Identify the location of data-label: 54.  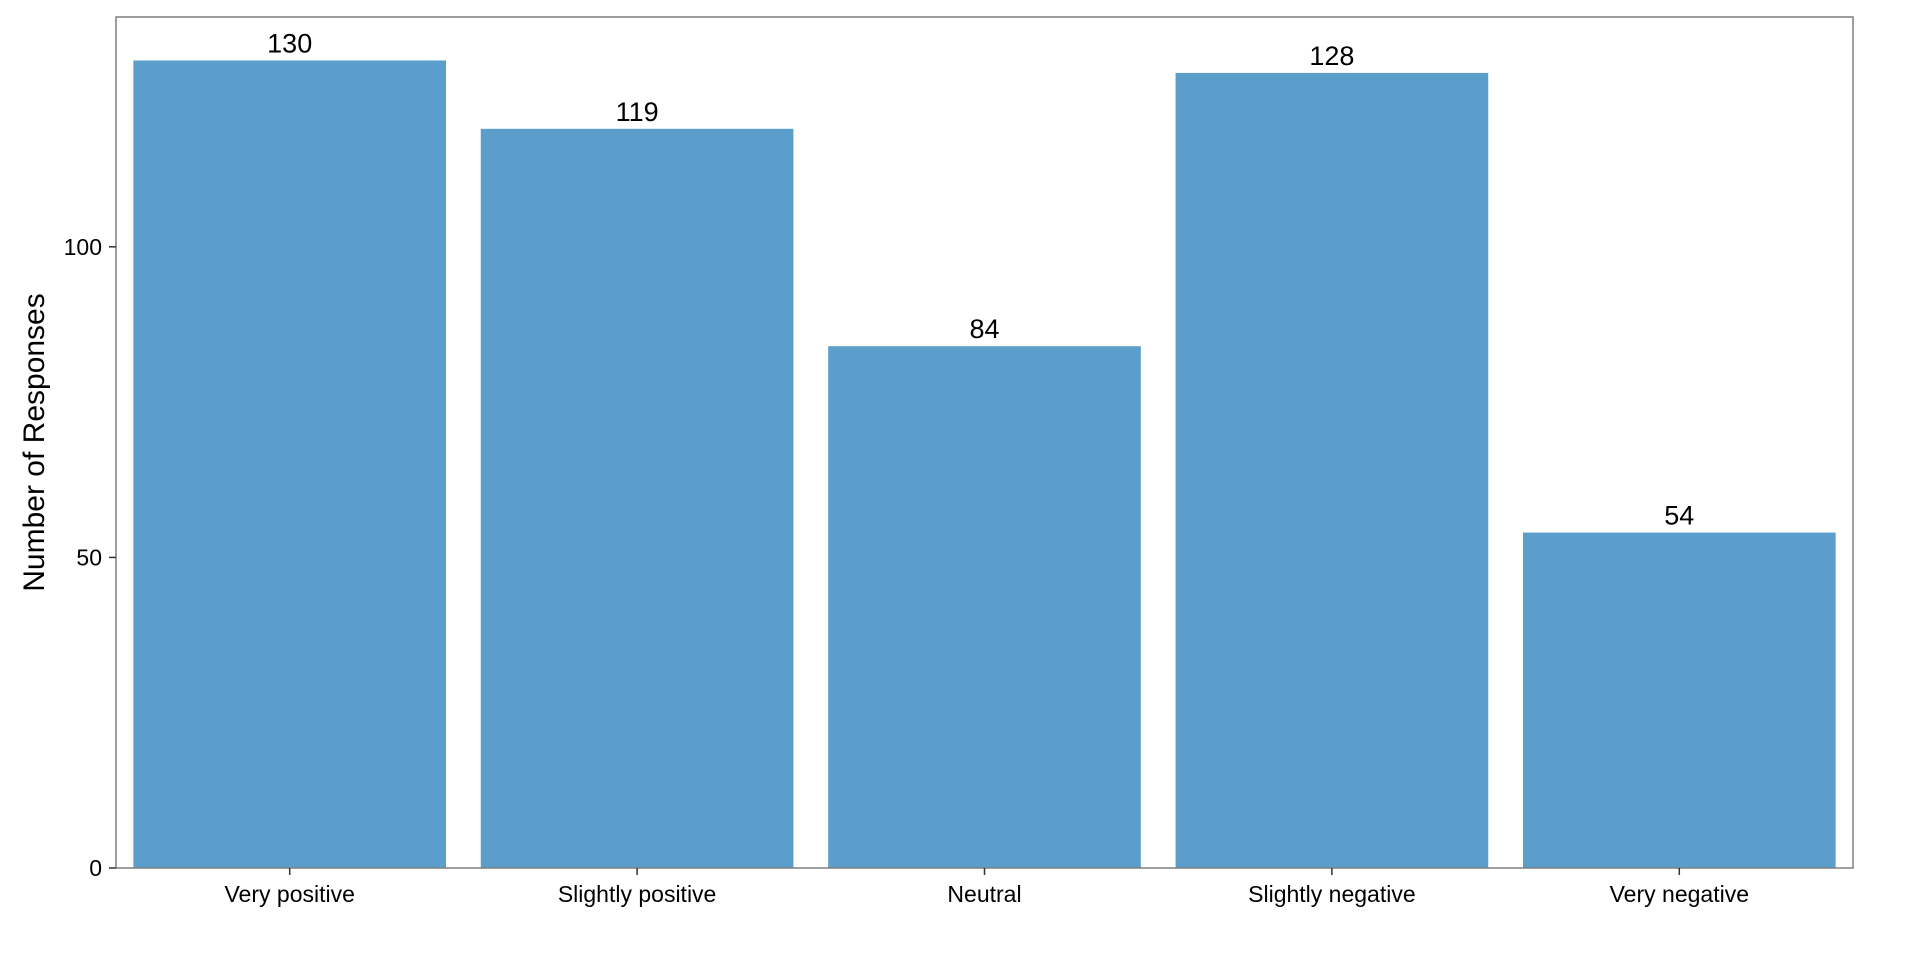
(1679, 516).